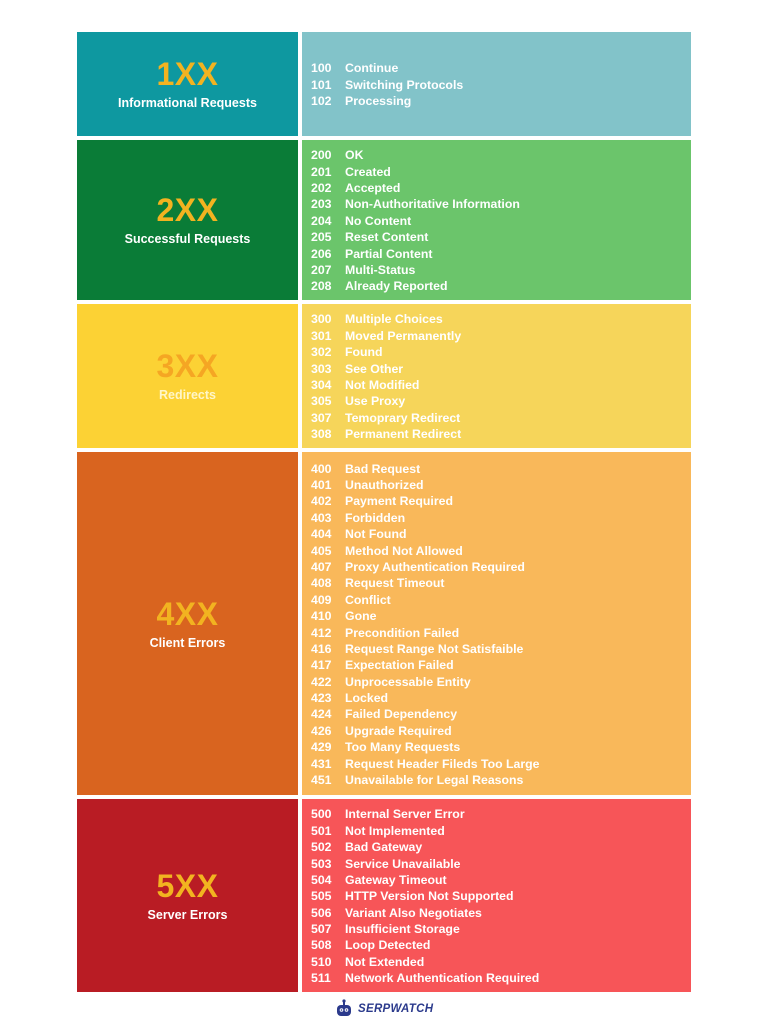 The height and width of the screenshot is (1024, 768). What do you see at coordinates (321, 171) in the screenshot?
I see `status-code-number: 201` at bounding box center [321, 171].